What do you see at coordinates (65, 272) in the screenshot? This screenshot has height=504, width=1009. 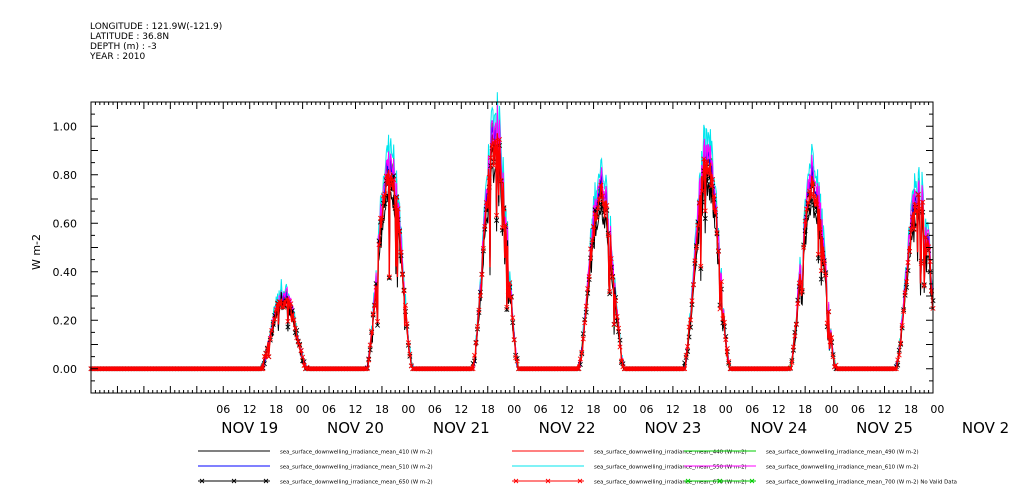 I see `y-tick-label: 0.40` at bounding box center [65, 272].